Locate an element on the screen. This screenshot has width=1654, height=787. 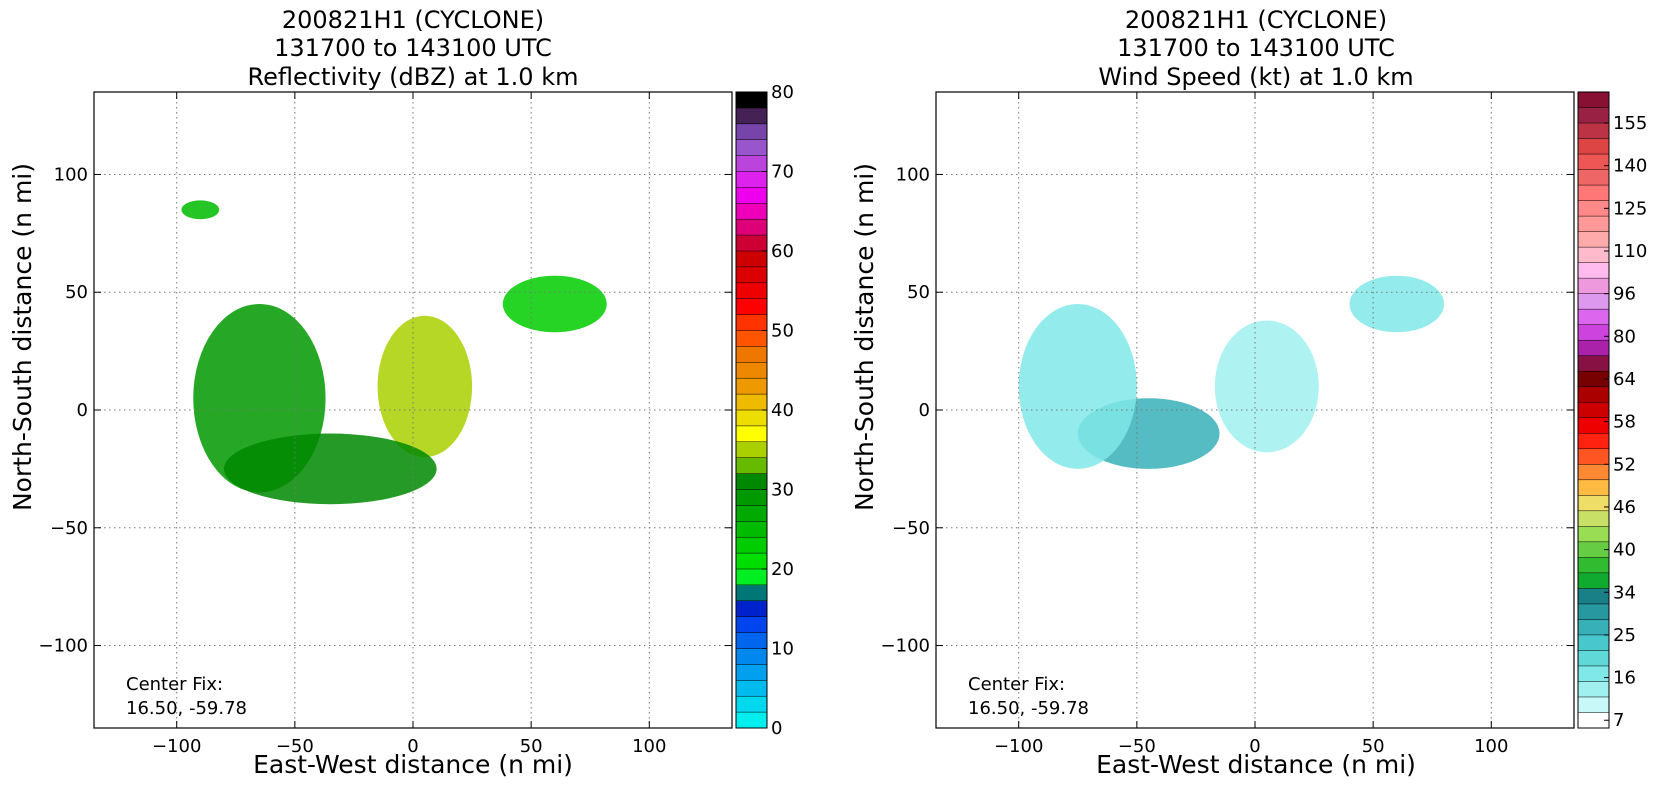
x-tick-label: 0 is located at coordinates (412, 746).